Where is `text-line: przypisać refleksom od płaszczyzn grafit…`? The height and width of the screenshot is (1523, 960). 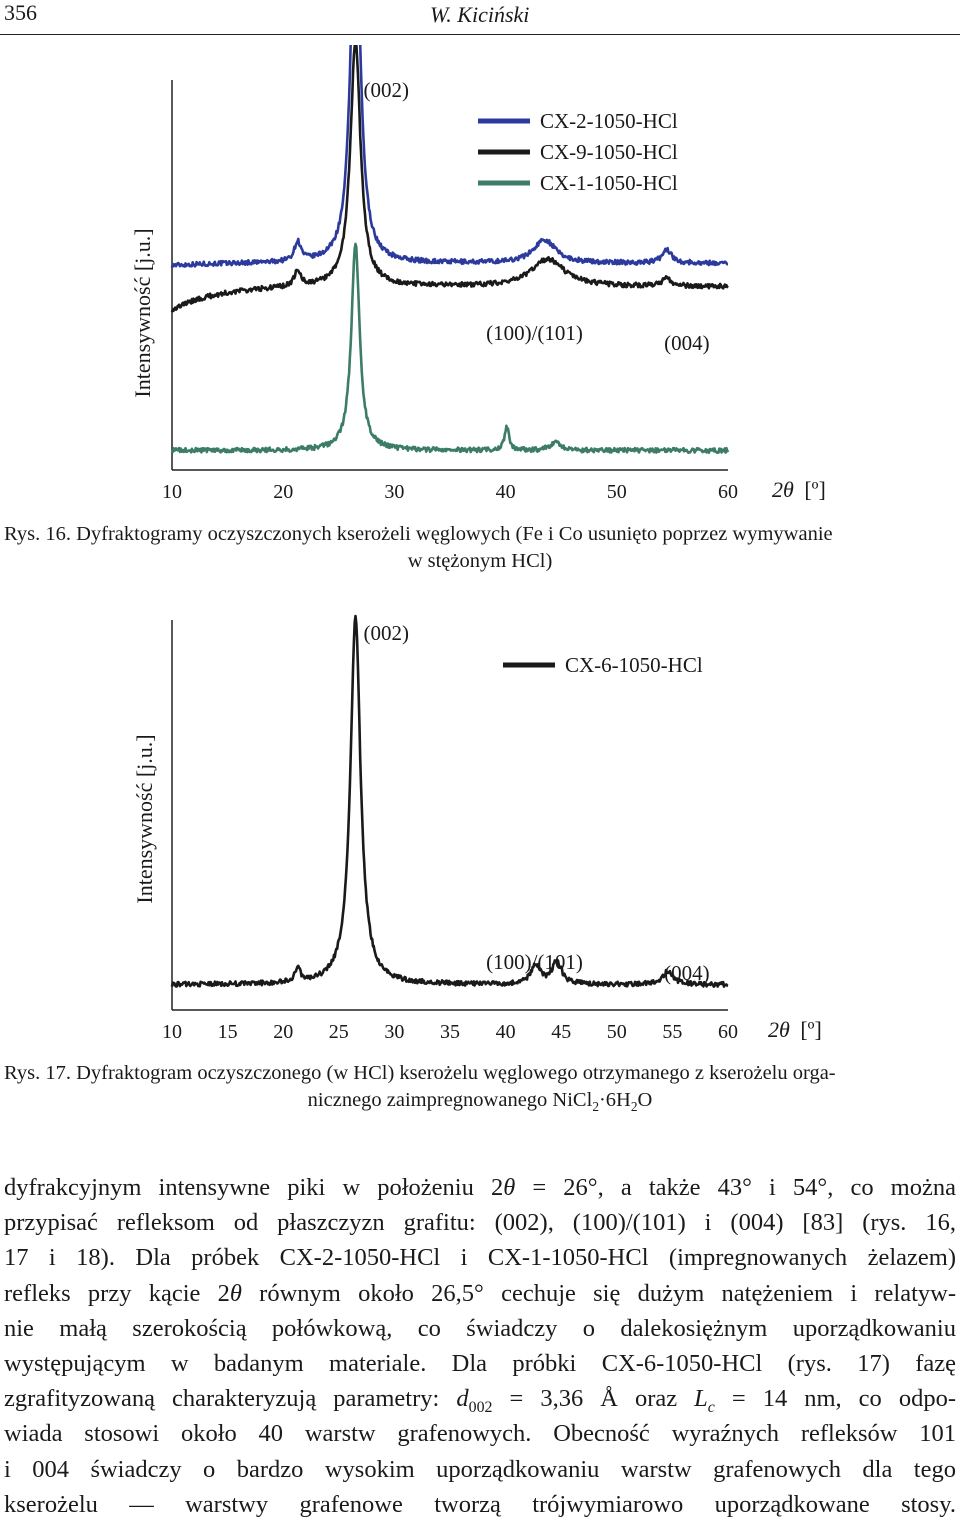
text-line: przypisać refleksom od płaszczyzn grafit… is located at coordinates (480, 1223).